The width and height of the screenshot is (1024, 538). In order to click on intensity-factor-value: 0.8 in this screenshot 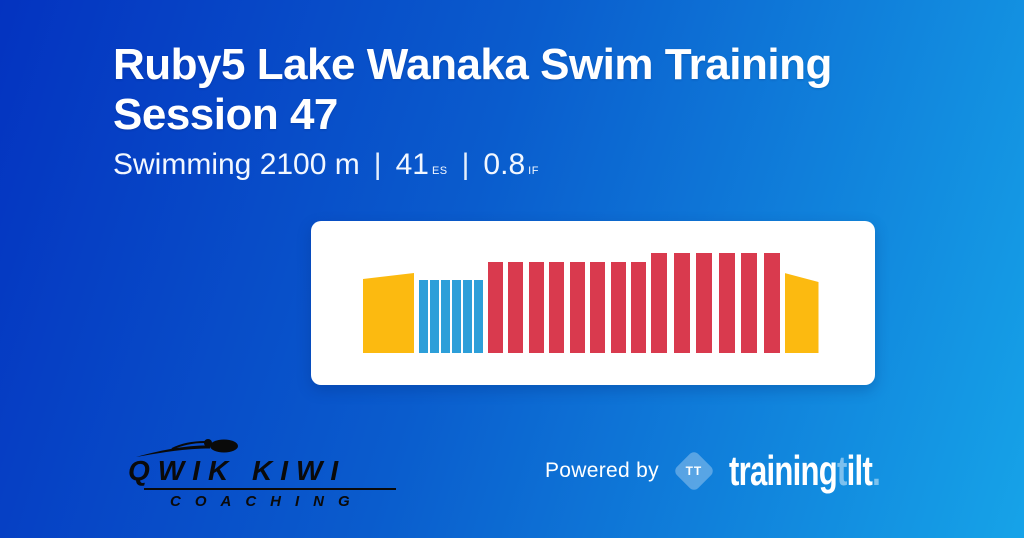, I will do `click(504, 165)`.